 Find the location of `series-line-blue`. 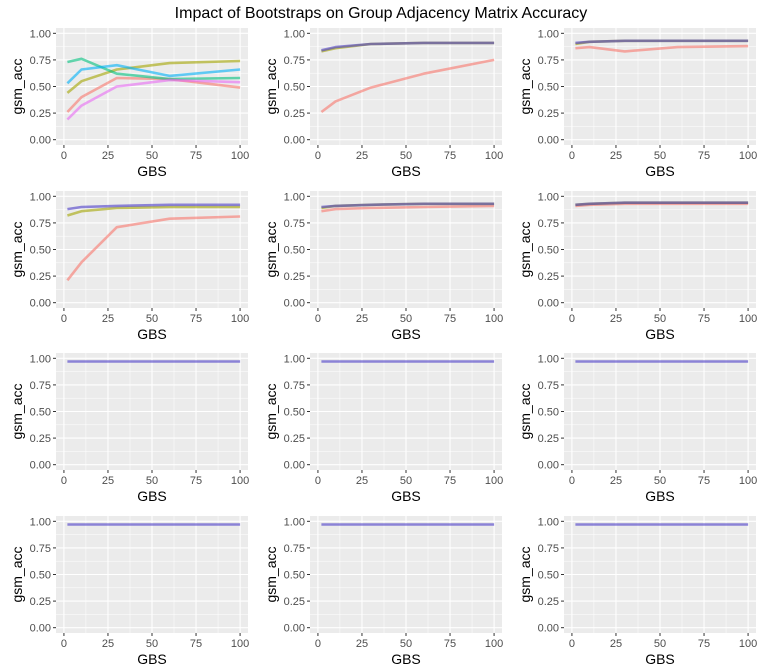

series-line-blue is located at coordinates (153, 74).